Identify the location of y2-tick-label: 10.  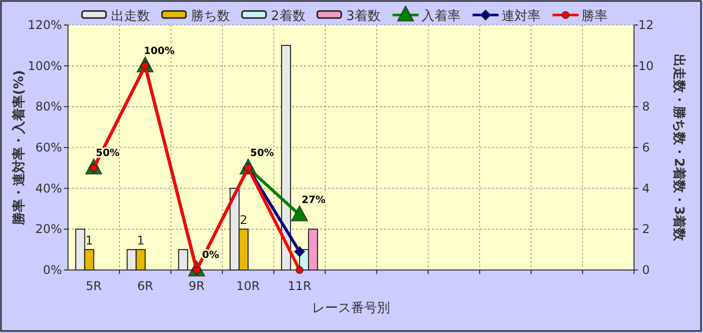
(646, 65).